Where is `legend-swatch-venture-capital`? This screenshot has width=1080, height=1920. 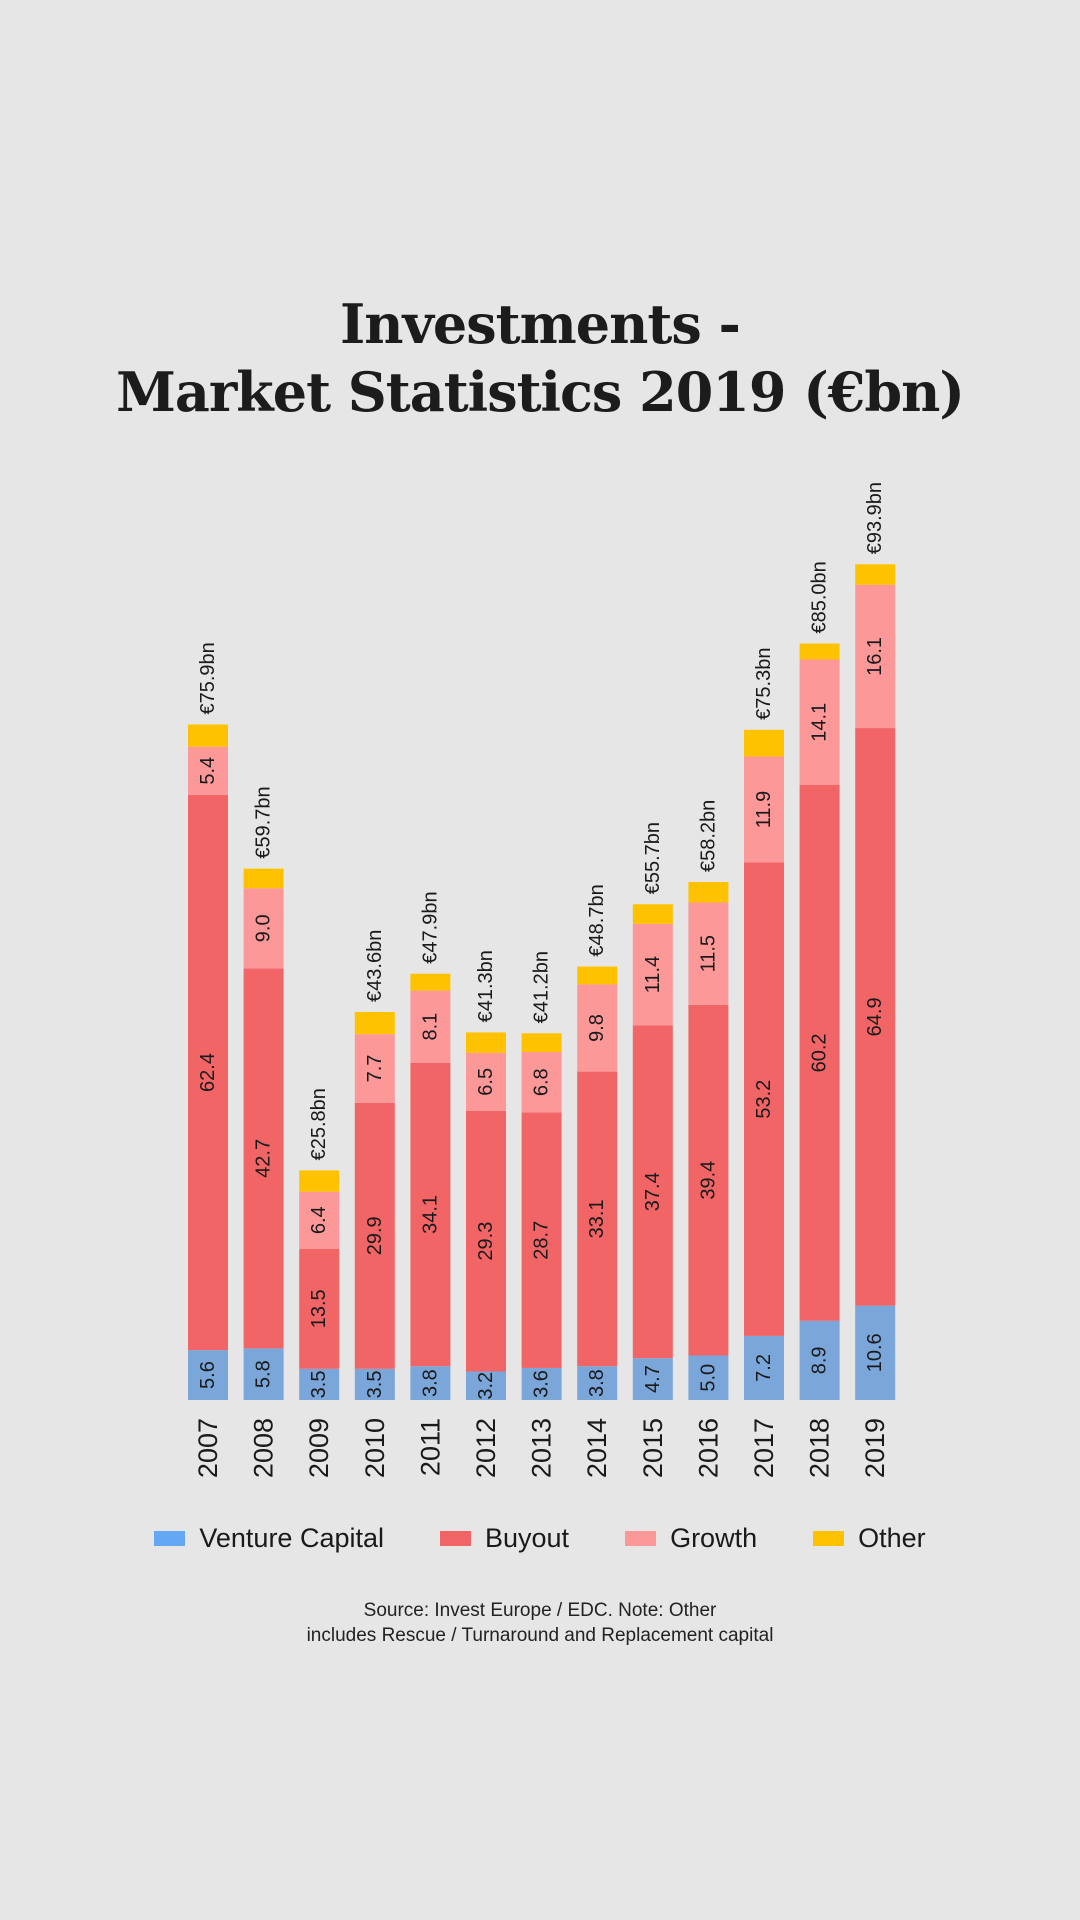 legend-swatch-venture-capital is located at coordinates (170, 1538).